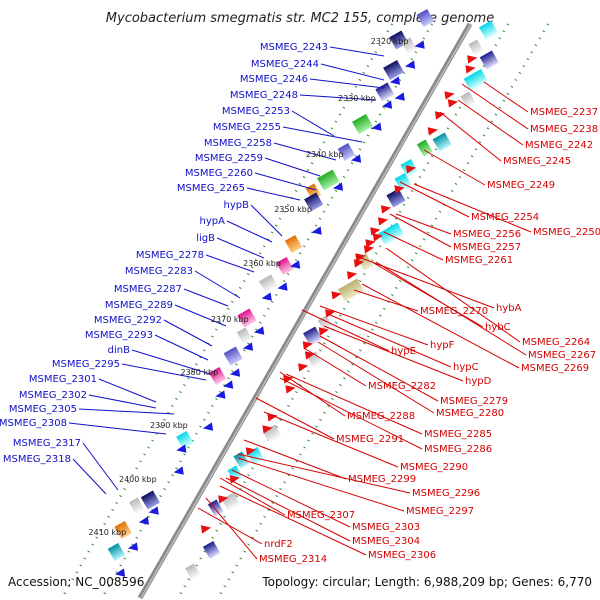 The height and width of the screenshot is (600, 600). What do you see at coordinates (556, 342) in the screenshot?
I see `forward-gene-label: MSMEG_2264` at bounding box center [556, 342].